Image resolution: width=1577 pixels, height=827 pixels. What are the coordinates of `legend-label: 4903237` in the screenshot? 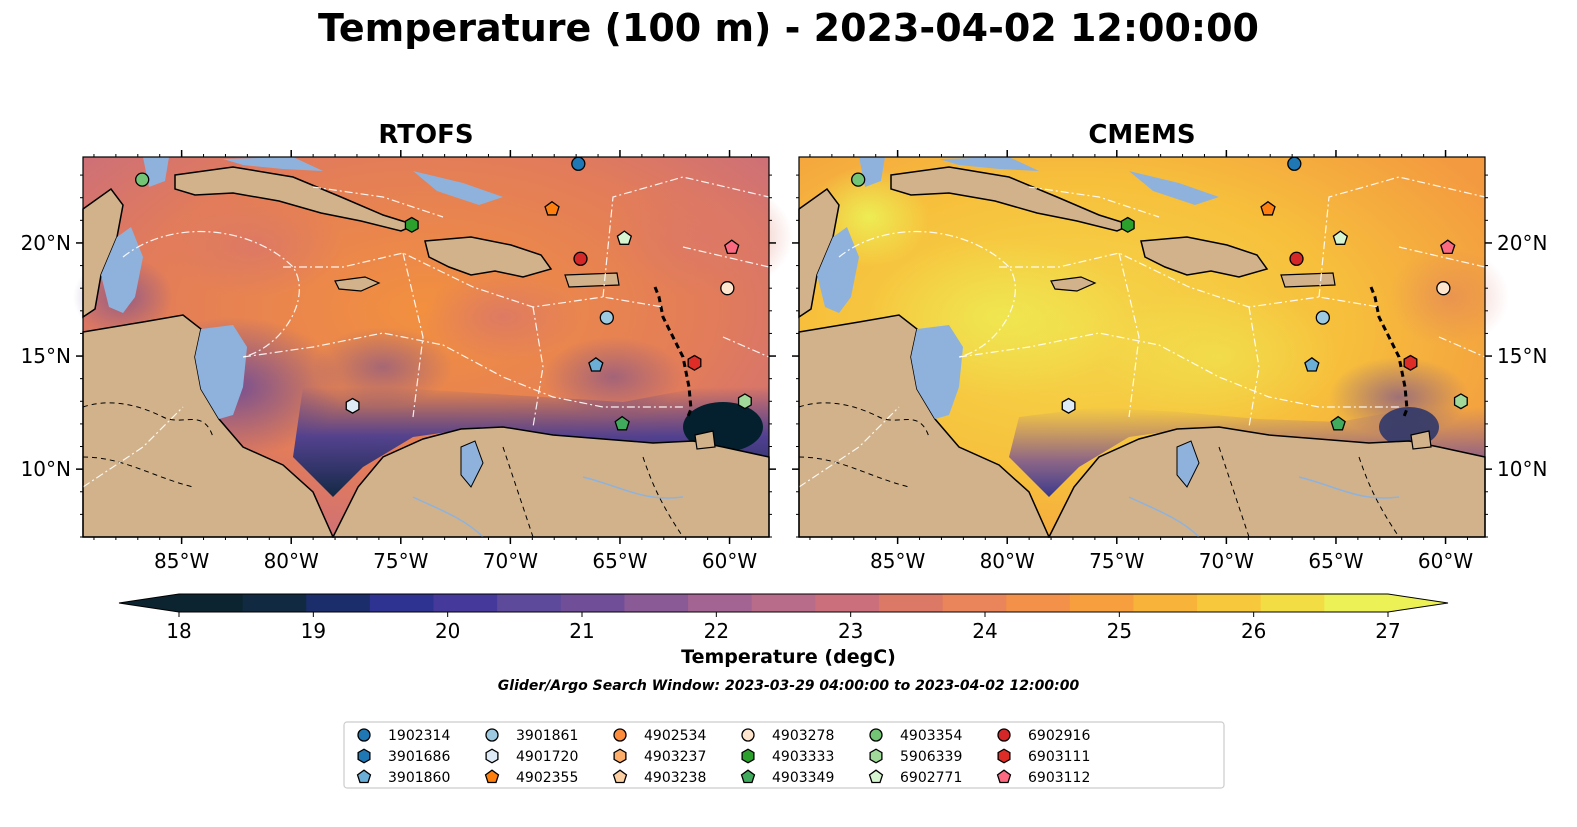 It's located at (675, 757).